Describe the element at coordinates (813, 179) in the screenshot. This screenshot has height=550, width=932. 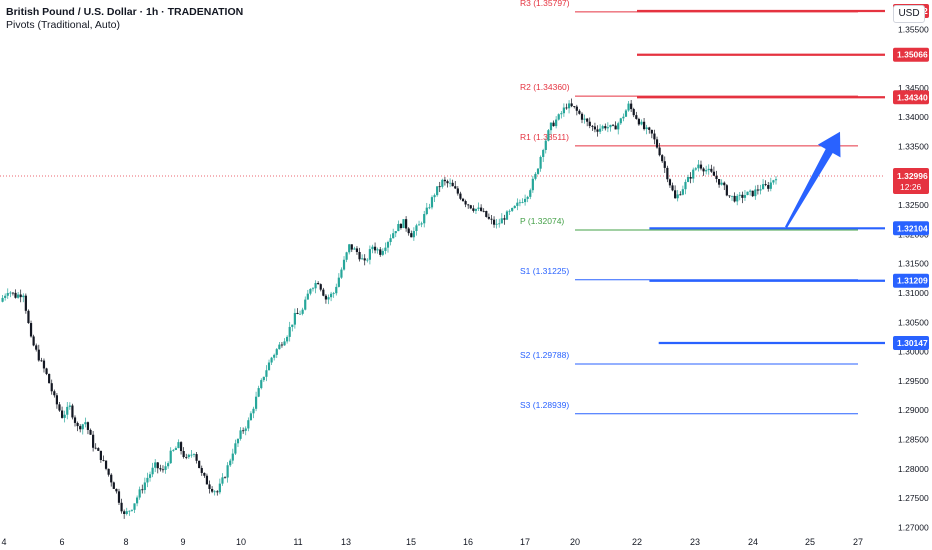
I see `trend-arrow` at that location.